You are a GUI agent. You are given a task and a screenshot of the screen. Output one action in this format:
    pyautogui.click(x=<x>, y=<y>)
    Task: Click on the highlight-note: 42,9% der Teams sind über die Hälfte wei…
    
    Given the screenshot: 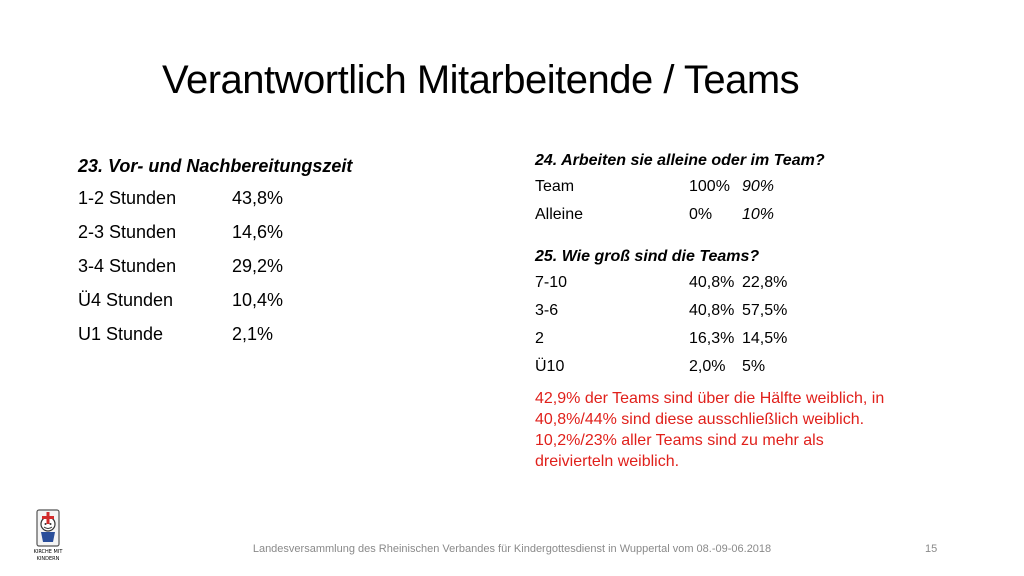 What is the action you would take?
    pyautogui.click(x=755, y=430)
    